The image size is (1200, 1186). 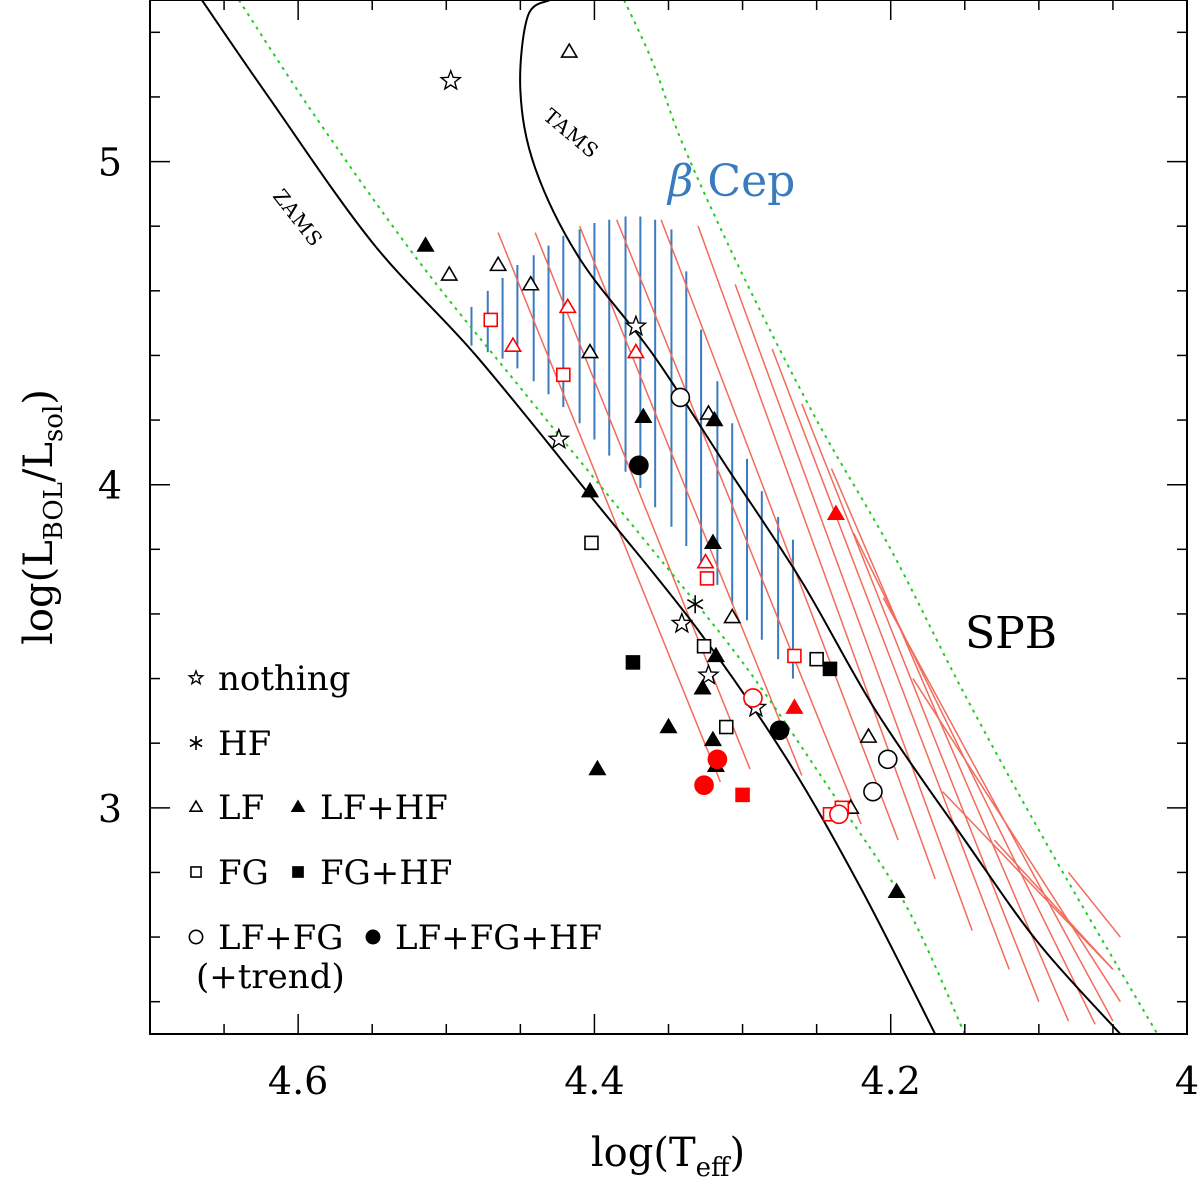 What do you see at coordinates (298, 217) in the screenshot?
I see `zams-label: ZAMS` at bounding box center [298, 217].